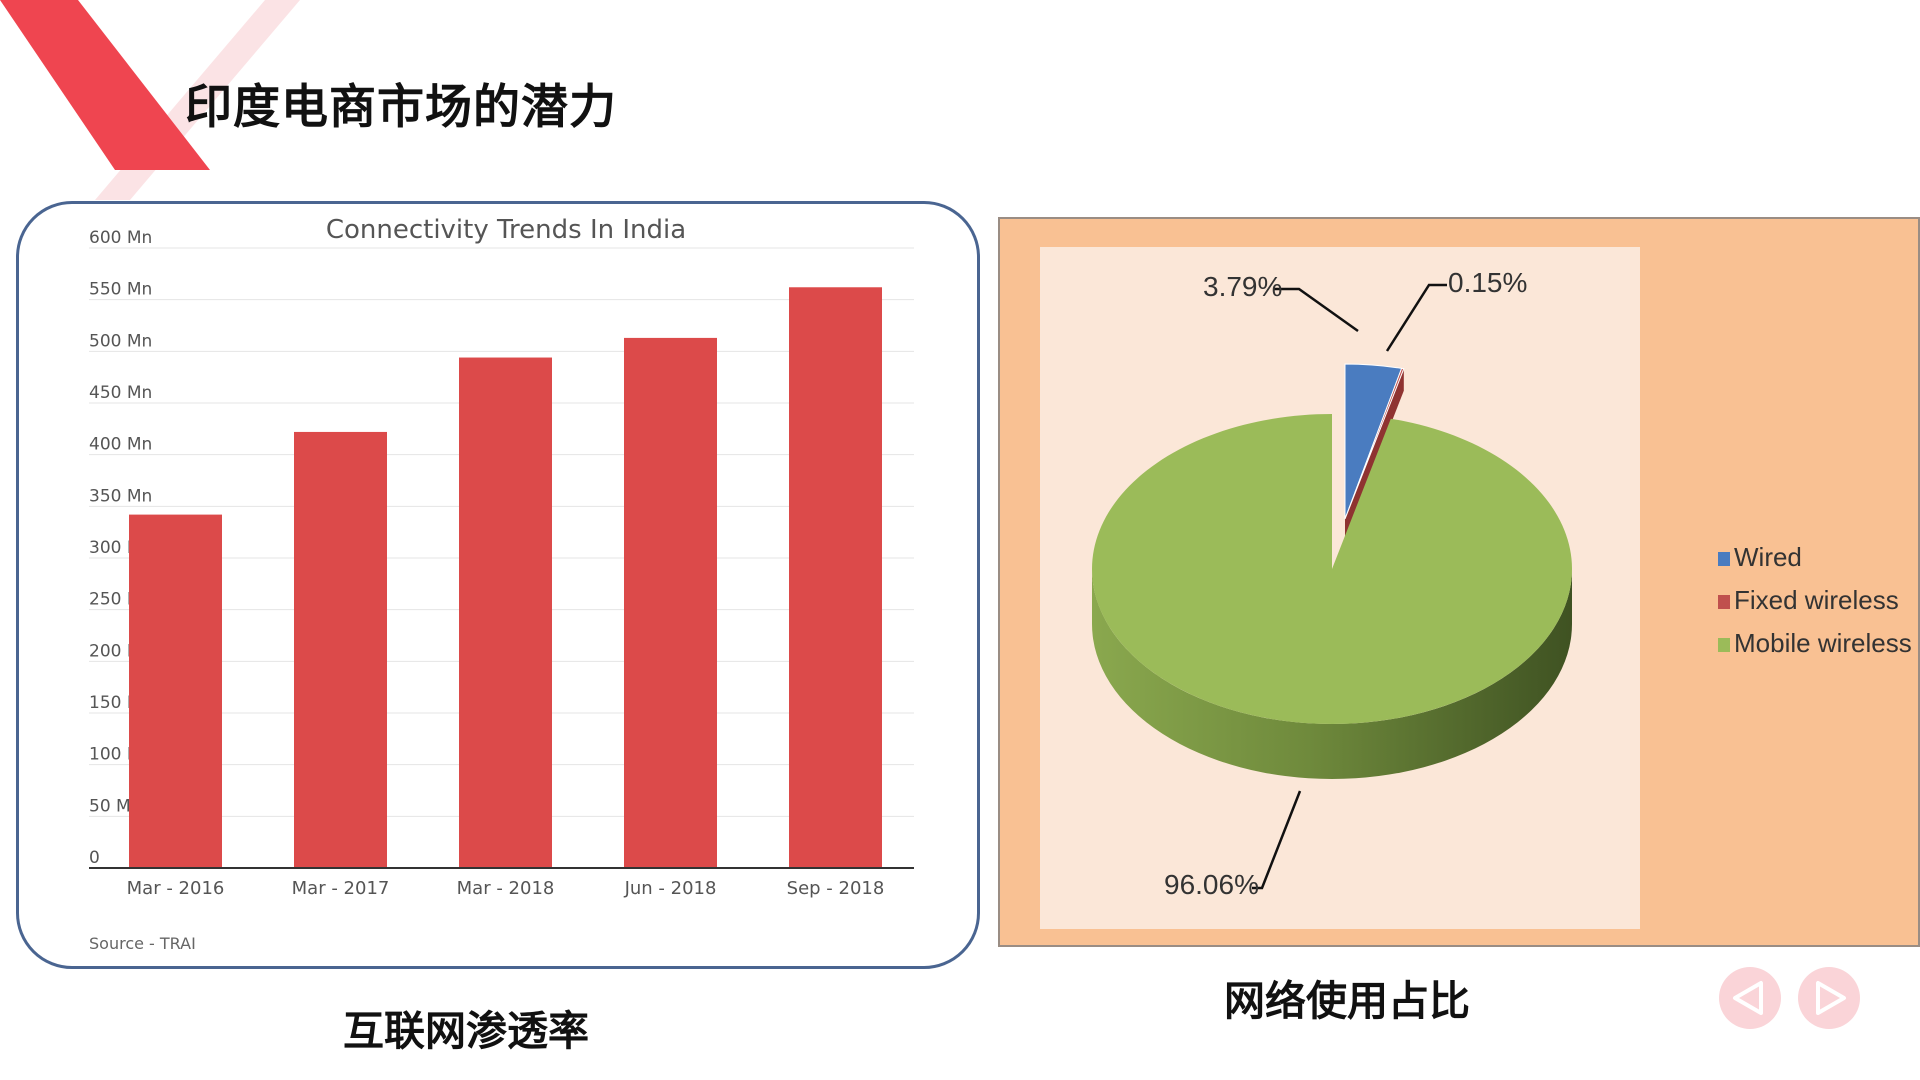 The height and width of the screenshot is (1080, 1920). I want to click on y-tick-label: 450 Mn, so click(120, 393).